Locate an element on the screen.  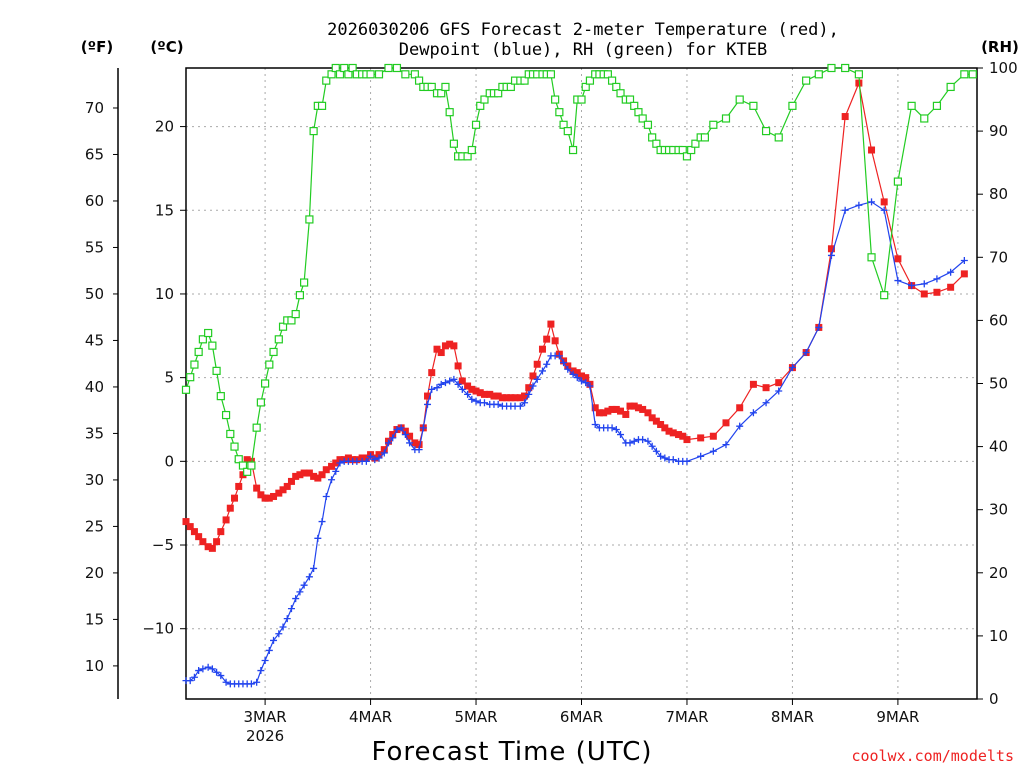
x-tick-label-9MAR: 9MAR is located at coordinates (897, 717).